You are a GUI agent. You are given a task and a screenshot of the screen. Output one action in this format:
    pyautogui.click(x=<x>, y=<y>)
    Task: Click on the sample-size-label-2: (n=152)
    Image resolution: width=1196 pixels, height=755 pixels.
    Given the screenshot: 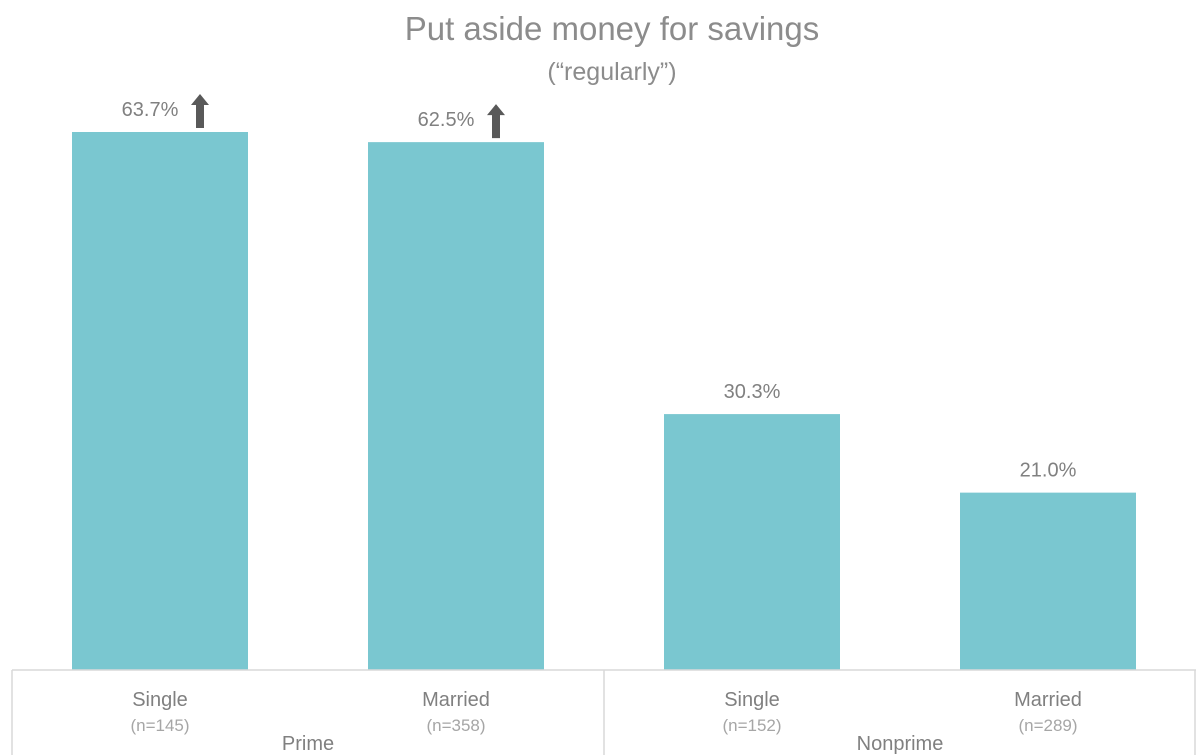 What is the action you would take?
    pyautogui.click(x=751, y=725)
    